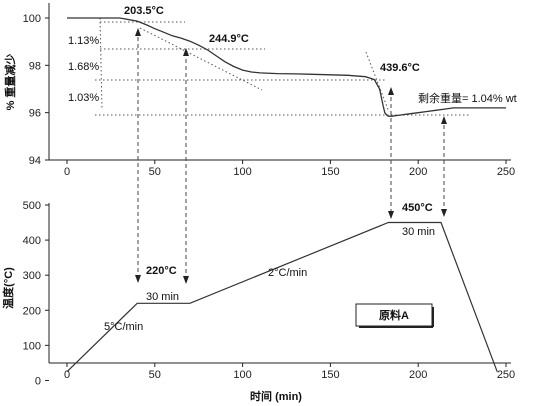 This screenshot has height=406, width=541. I want to click on y-tick-label: 200, so click(32, 311).